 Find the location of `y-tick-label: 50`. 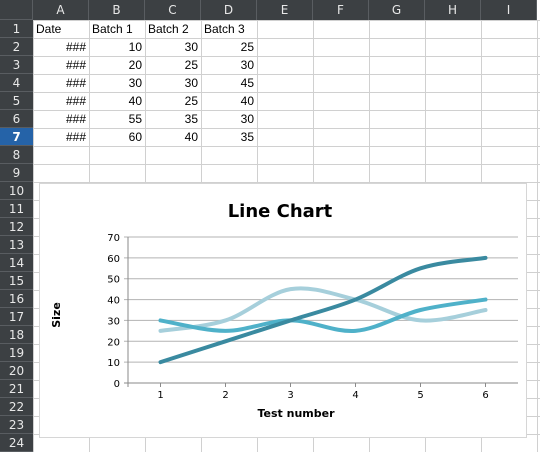

y-tick-label: 50 is located at coordinates (113, 280).